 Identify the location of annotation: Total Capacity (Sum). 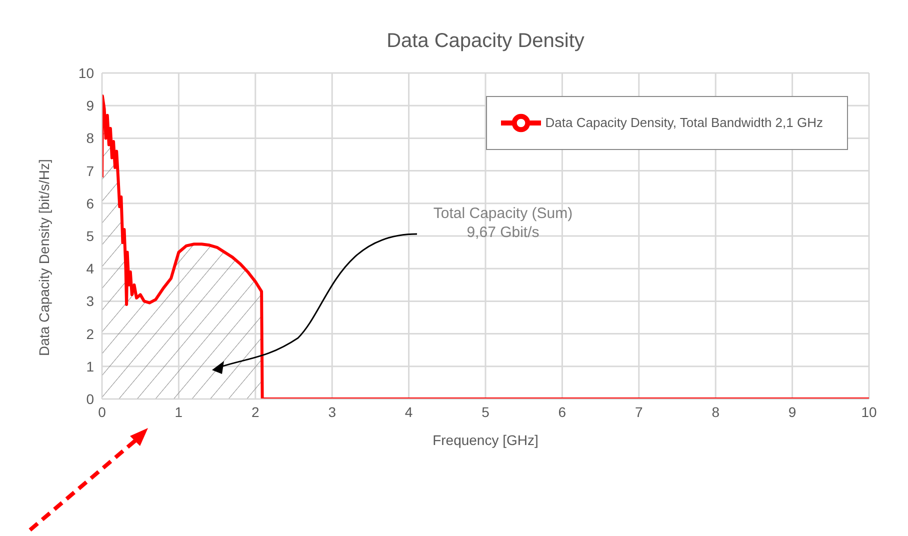
(503, 213).